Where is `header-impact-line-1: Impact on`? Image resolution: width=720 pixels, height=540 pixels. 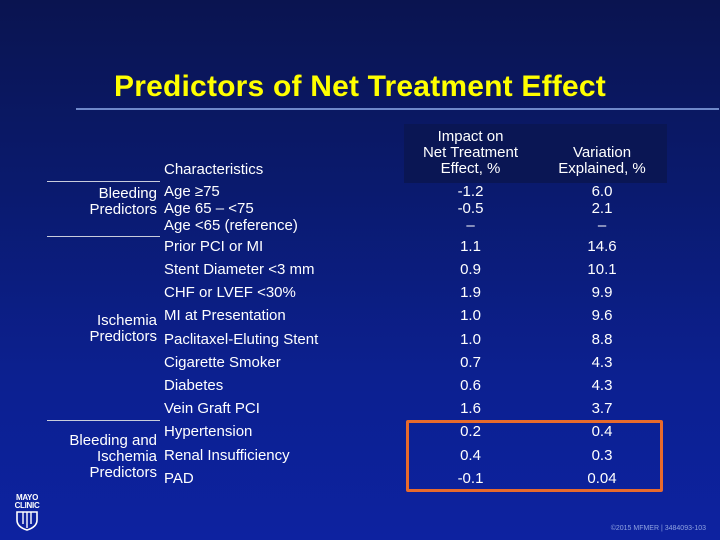
header-impact-line-1: Impact on is located at coordinates (470, 136).